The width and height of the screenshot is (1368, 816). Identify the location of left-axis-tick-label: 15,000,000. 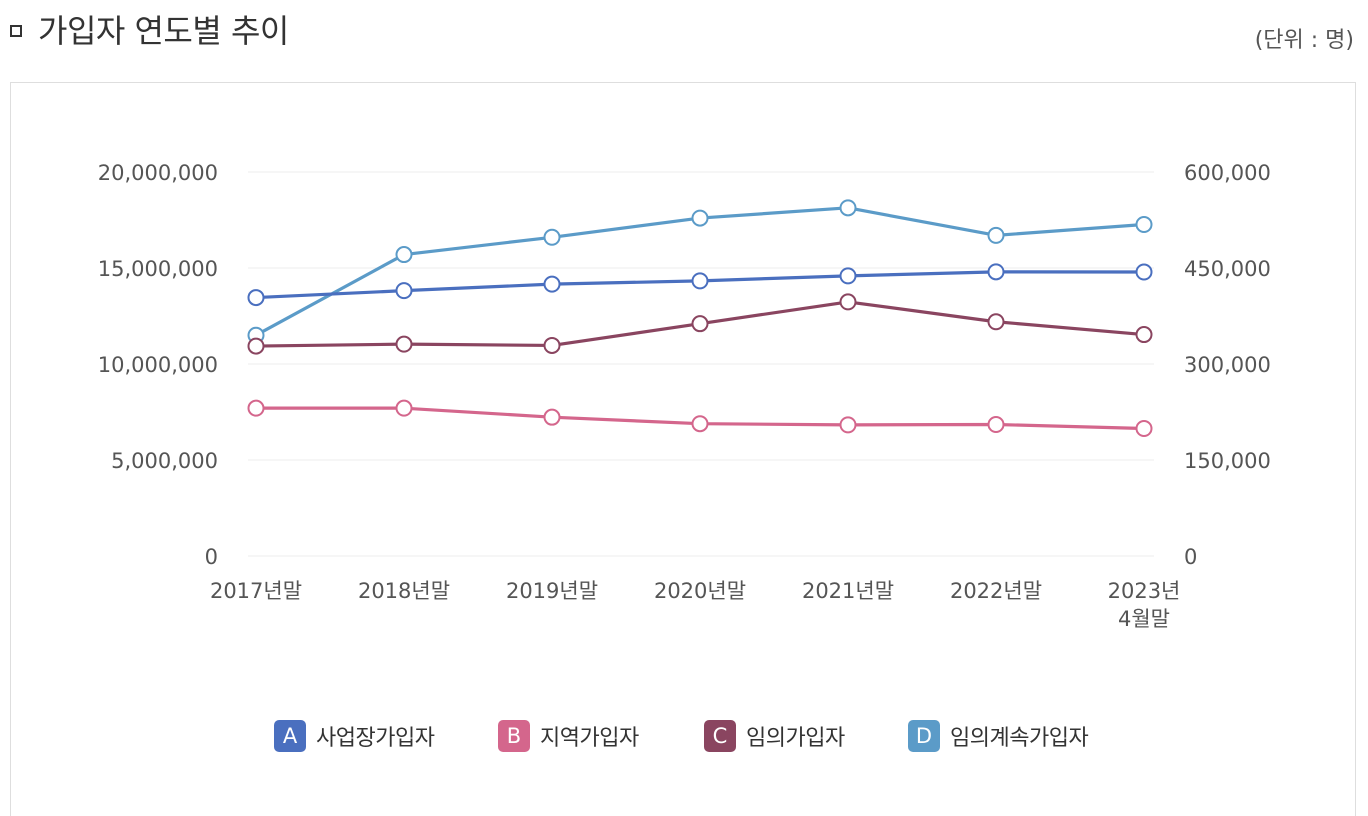
(158, 269).